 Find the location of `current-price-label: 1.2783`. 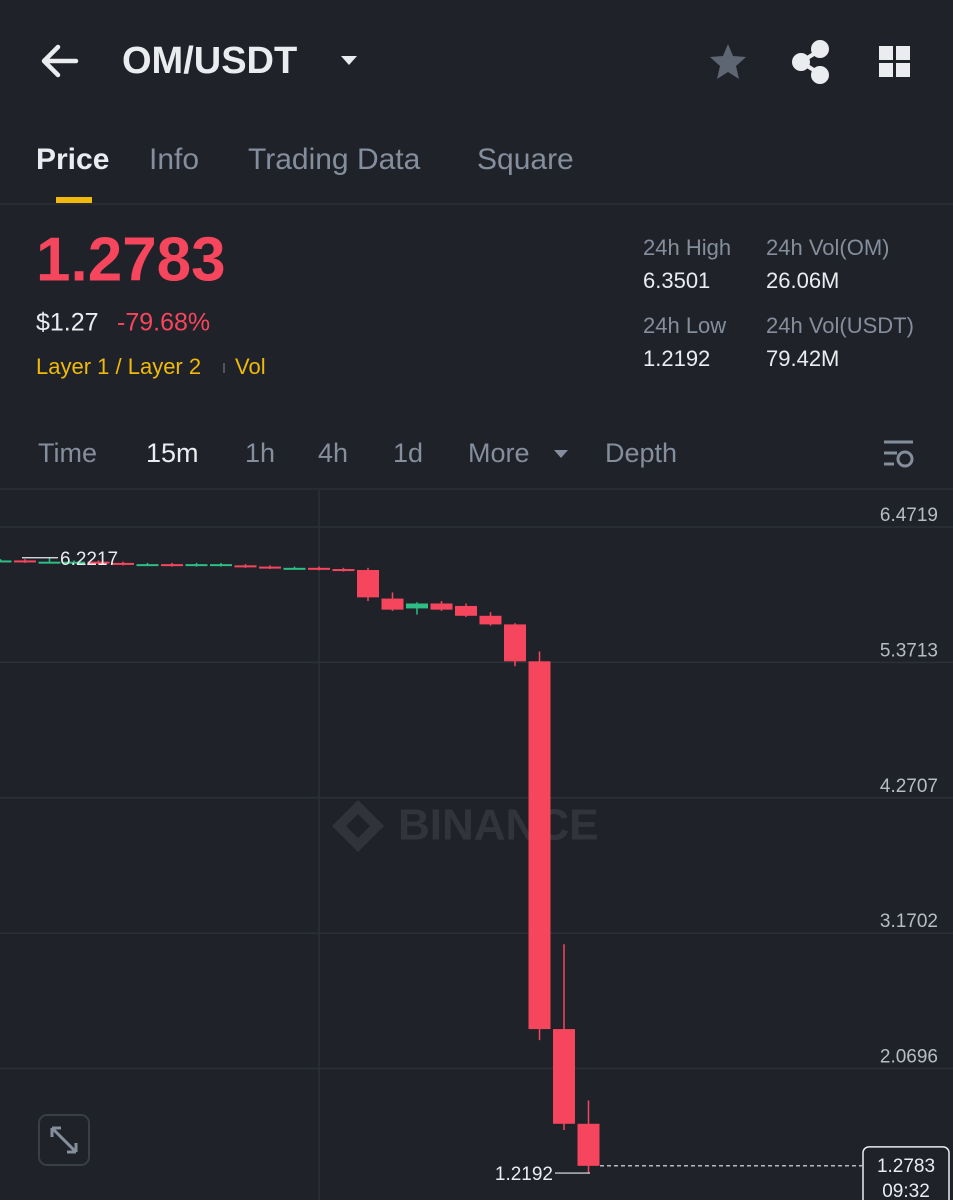

current-price-label: 1.2783 is located at coordinates (906, 1166).